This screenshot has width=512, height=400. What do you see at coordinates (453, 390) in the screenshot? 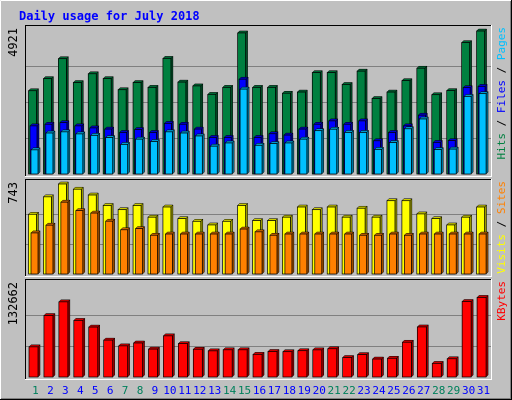
I see `day-label-29: 29` at bounding box center [453, 390].